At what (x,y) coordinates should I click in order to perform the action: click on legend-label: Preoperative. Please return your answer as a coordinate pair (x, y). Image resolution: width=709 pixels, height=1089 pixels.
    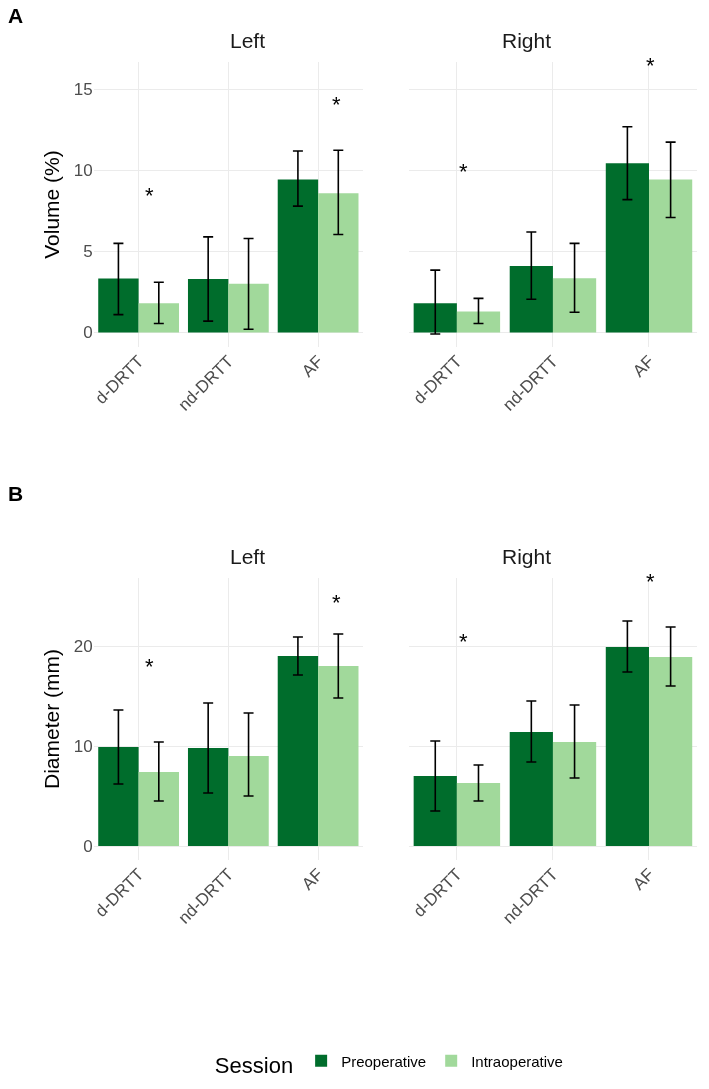
    Looking at the image, I should click on (384, 1061).